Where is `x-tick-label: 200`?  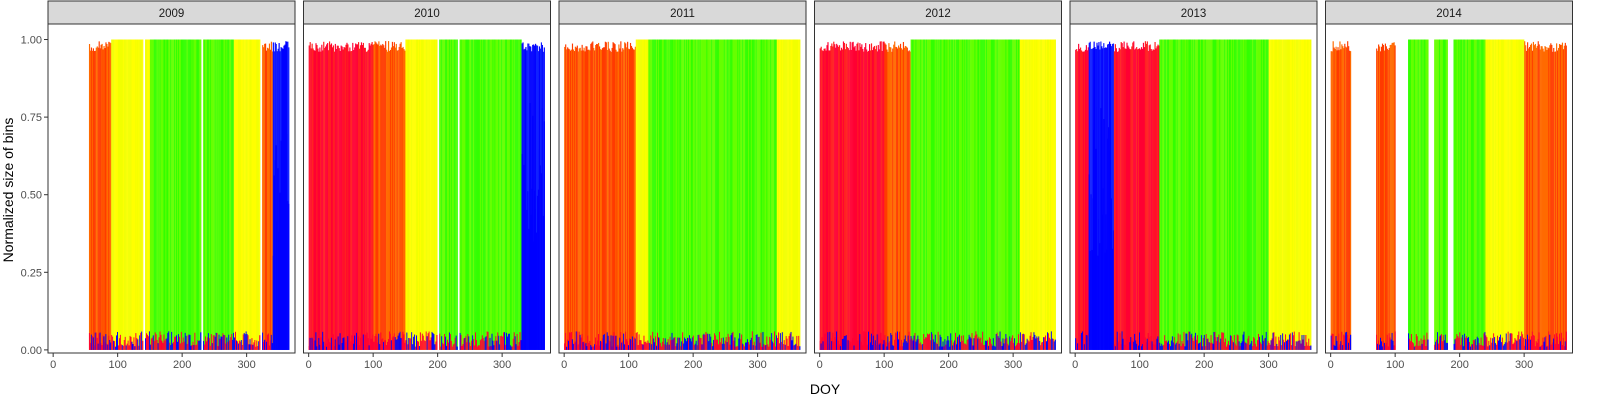
x-tick-label: 200 is located at coordinates (1459, 365).